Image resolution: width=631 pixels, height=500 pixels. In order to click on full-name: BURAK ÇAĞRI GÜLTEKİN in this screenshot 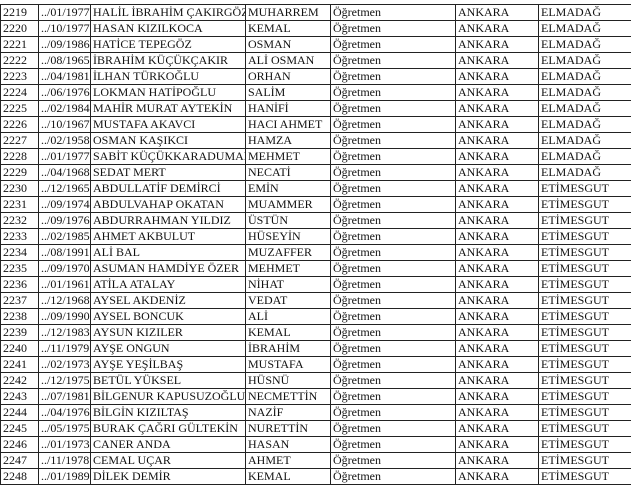, I will do `click(168, 428)`.